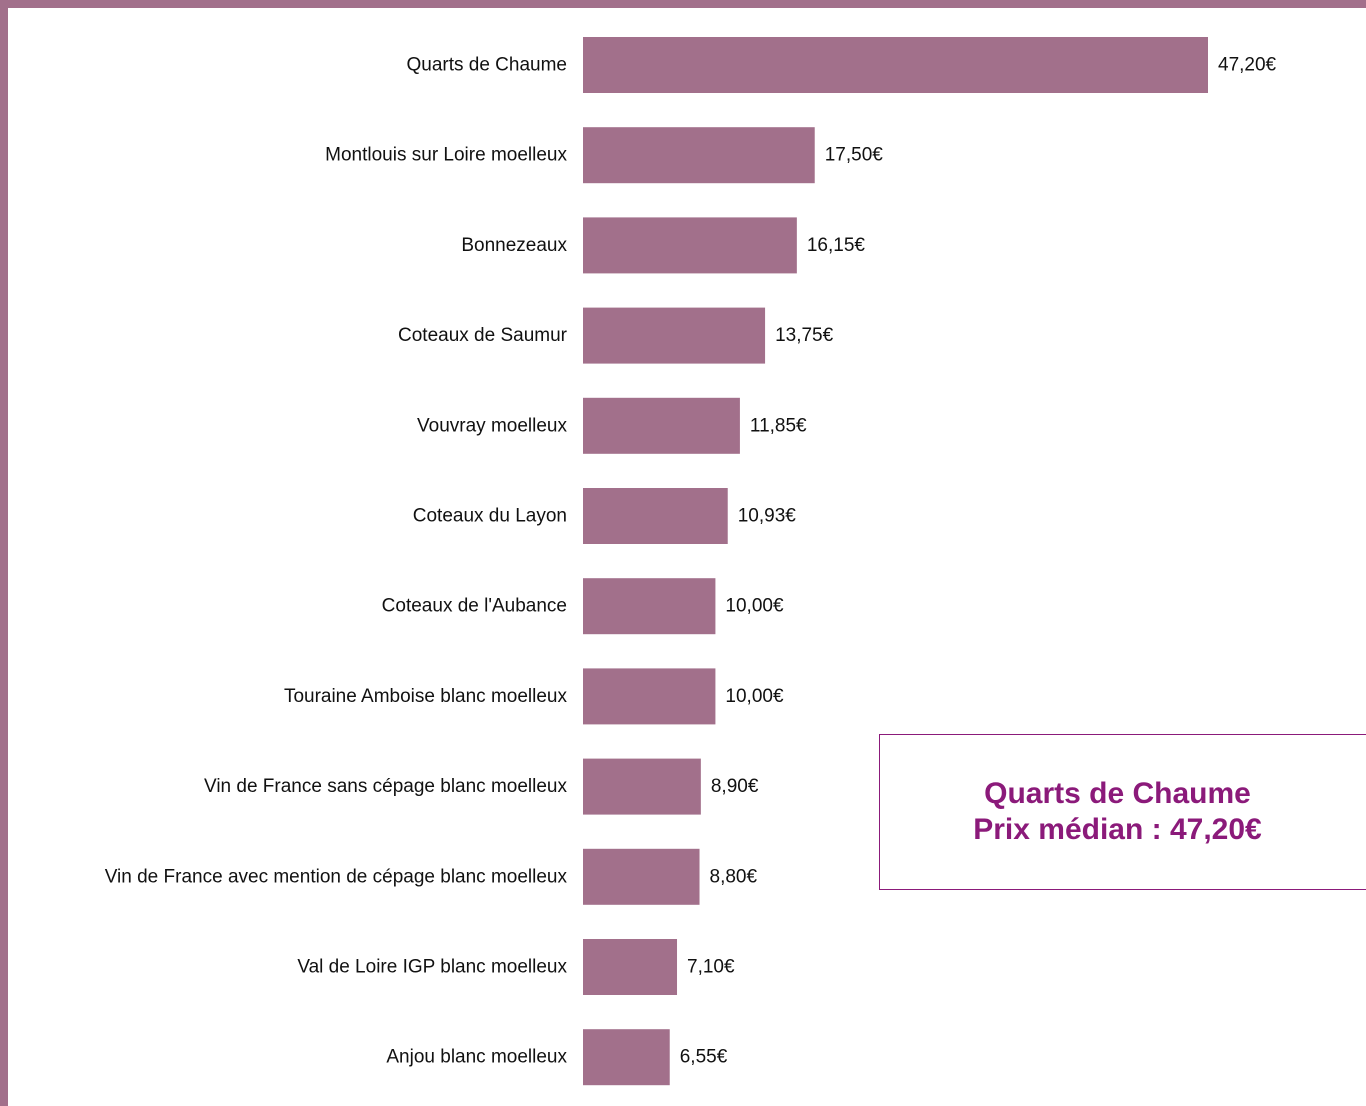 This screenshot has width=1366, height=1106. What do you see at coordinates (836, 245) in the screenshot?
I see `value-label: 16,15€` at bounding box center [836, 245].